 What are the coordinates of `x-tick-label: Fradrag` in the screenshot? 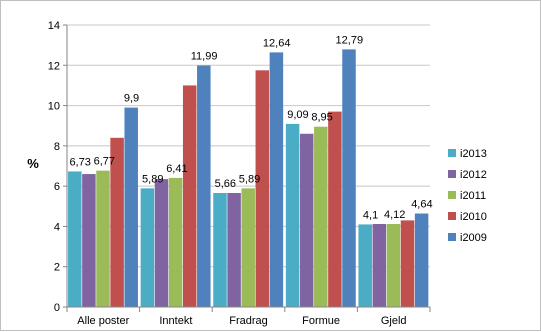 It's located at (248, 321).